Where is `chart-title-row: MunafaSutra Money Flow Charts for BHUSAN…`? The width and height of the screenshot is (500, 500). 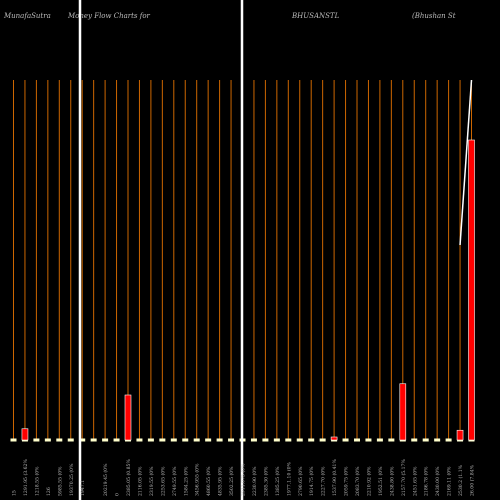
chart-title-row: MunafaSutra Money Flow Charts for BHUSAN… is located at coordinates (250, 19).